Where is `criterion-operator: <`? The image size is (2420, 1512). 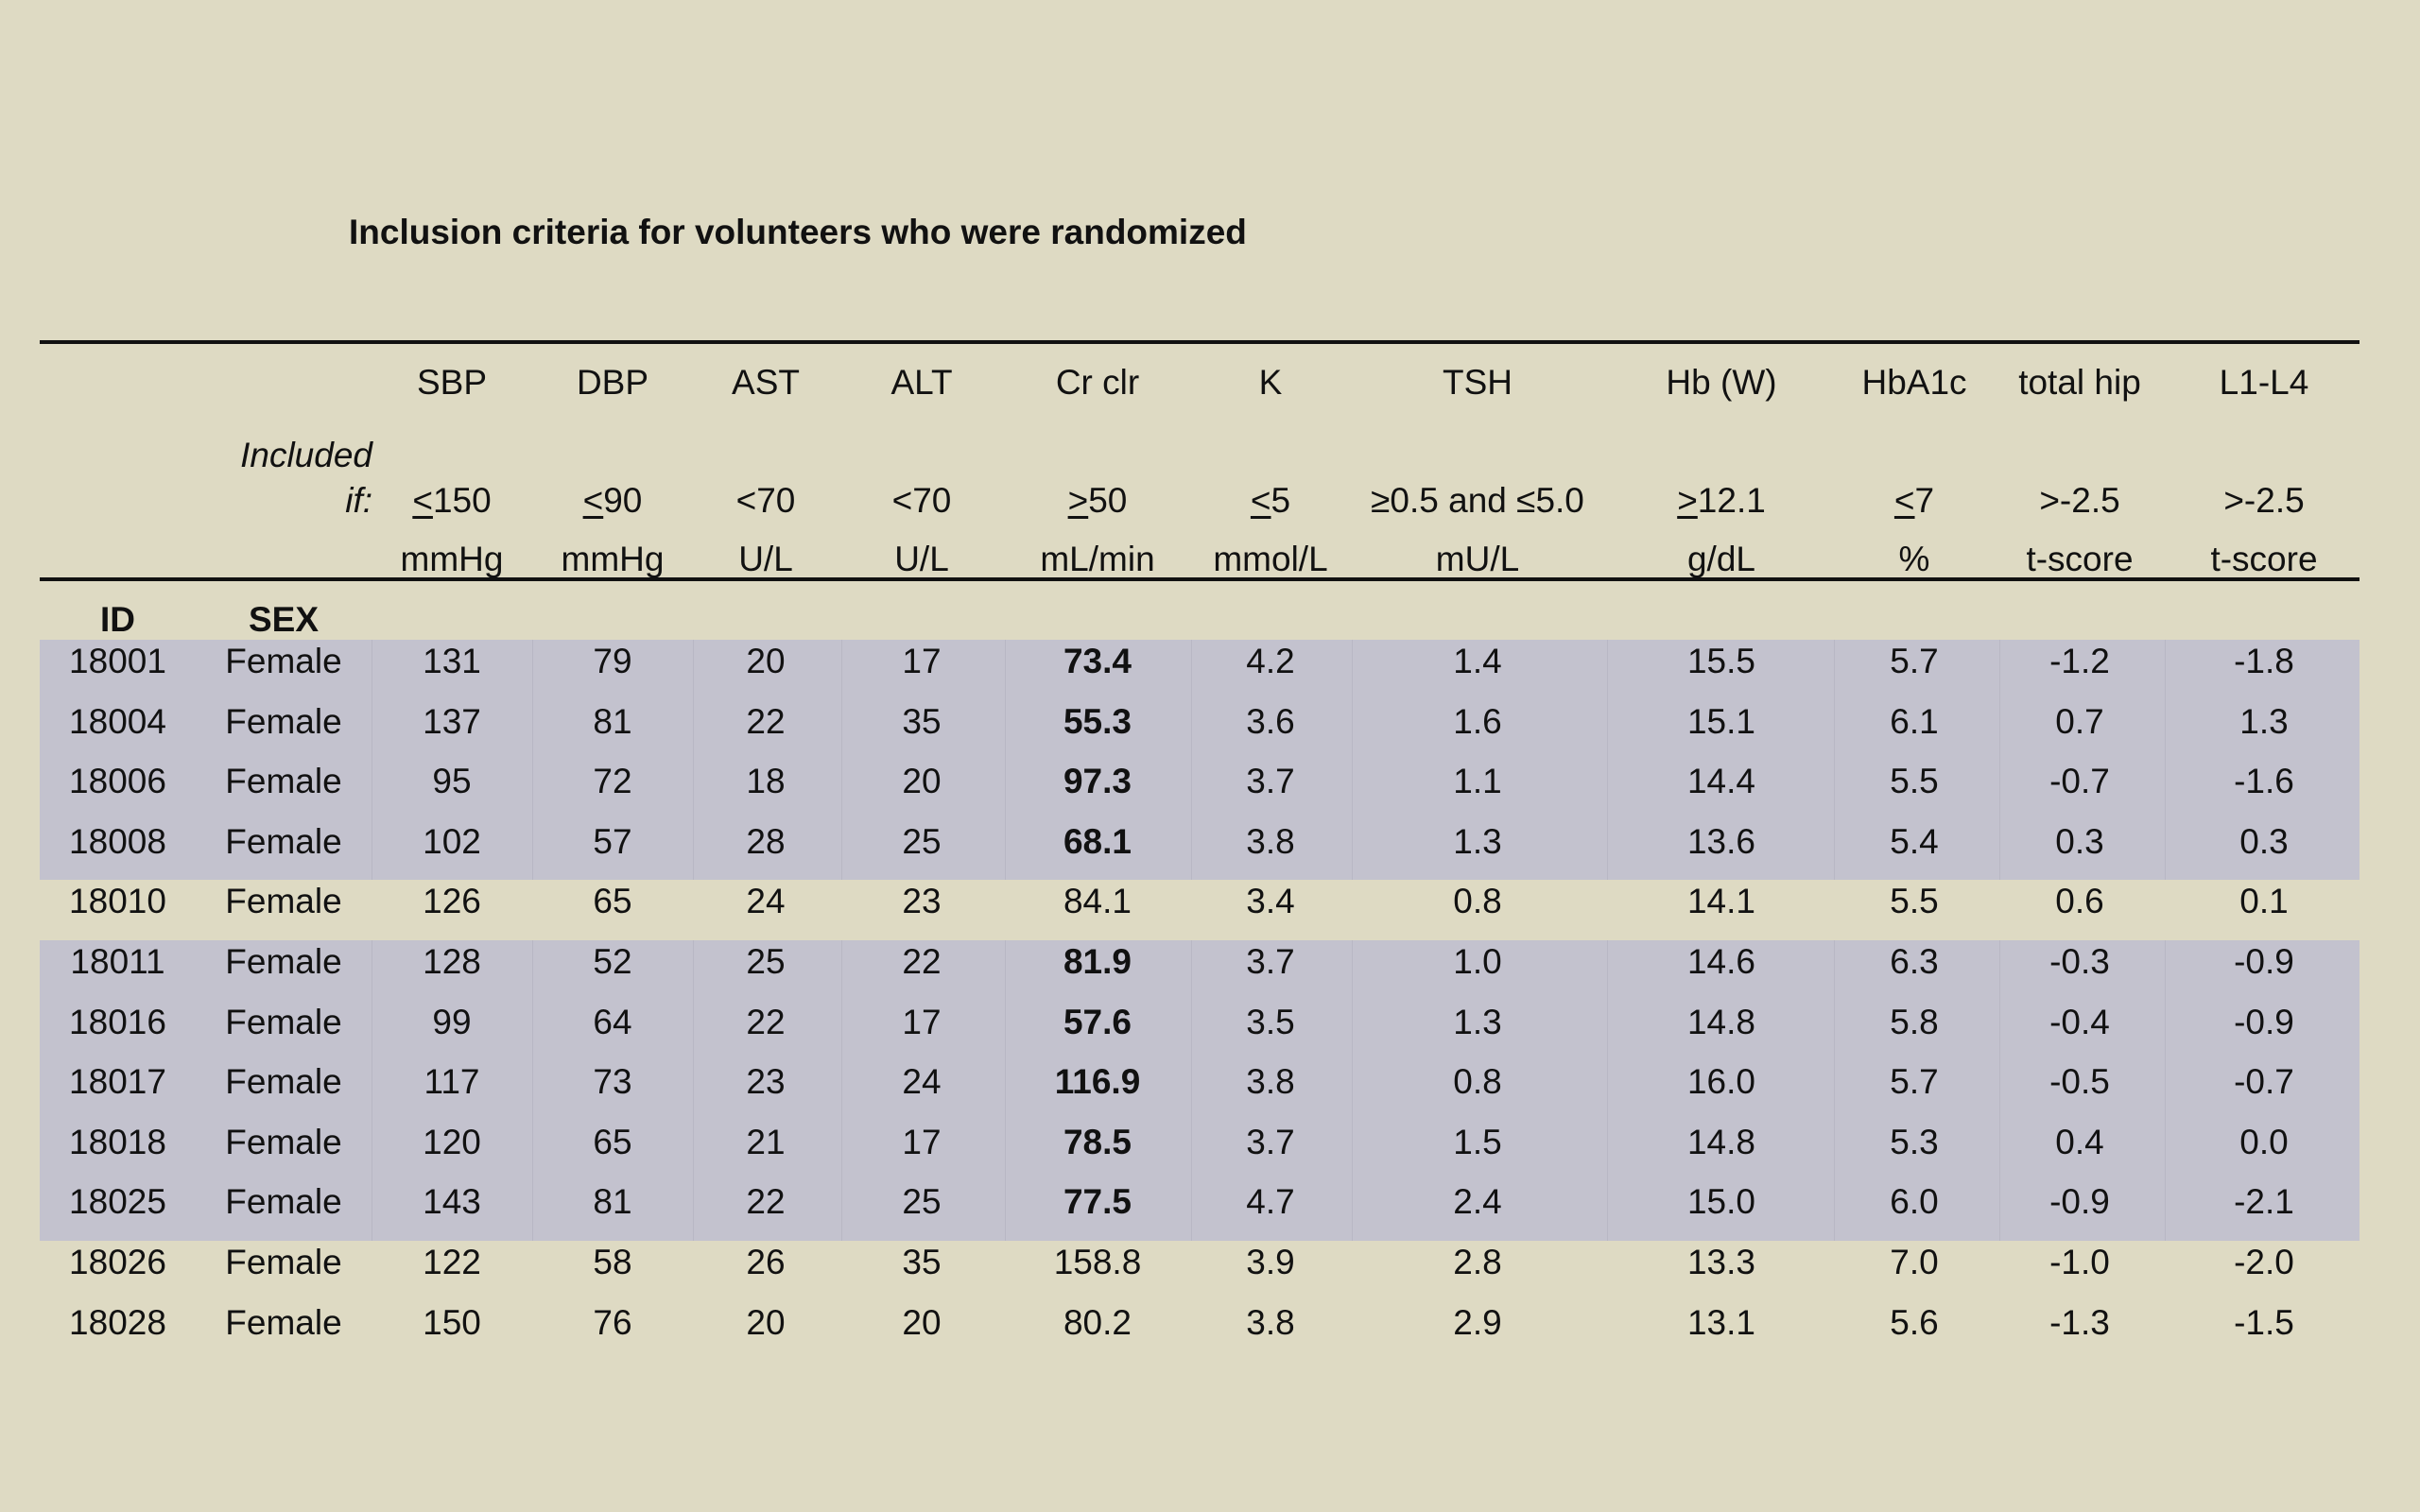
criterion-operator: < is located at coordinates (1260, 500).